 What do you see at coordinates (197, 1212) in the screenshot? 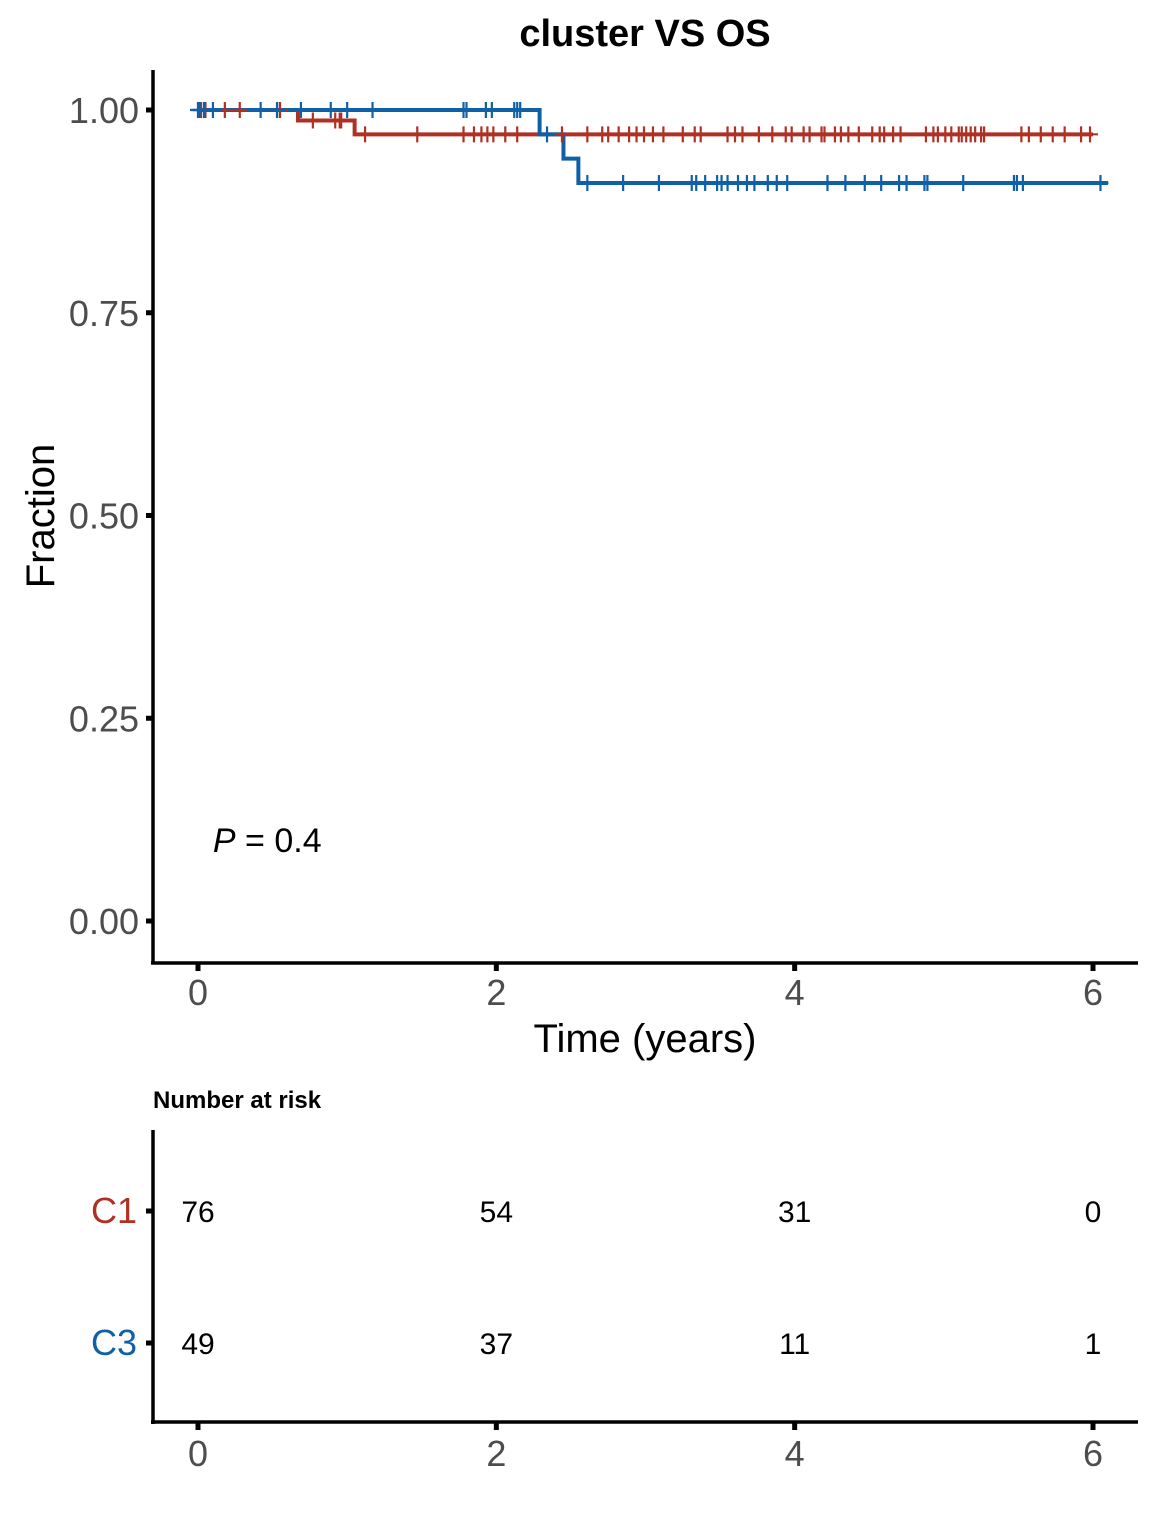
I see `risk-value-c1: 76` at bounding box center [197, 1212].